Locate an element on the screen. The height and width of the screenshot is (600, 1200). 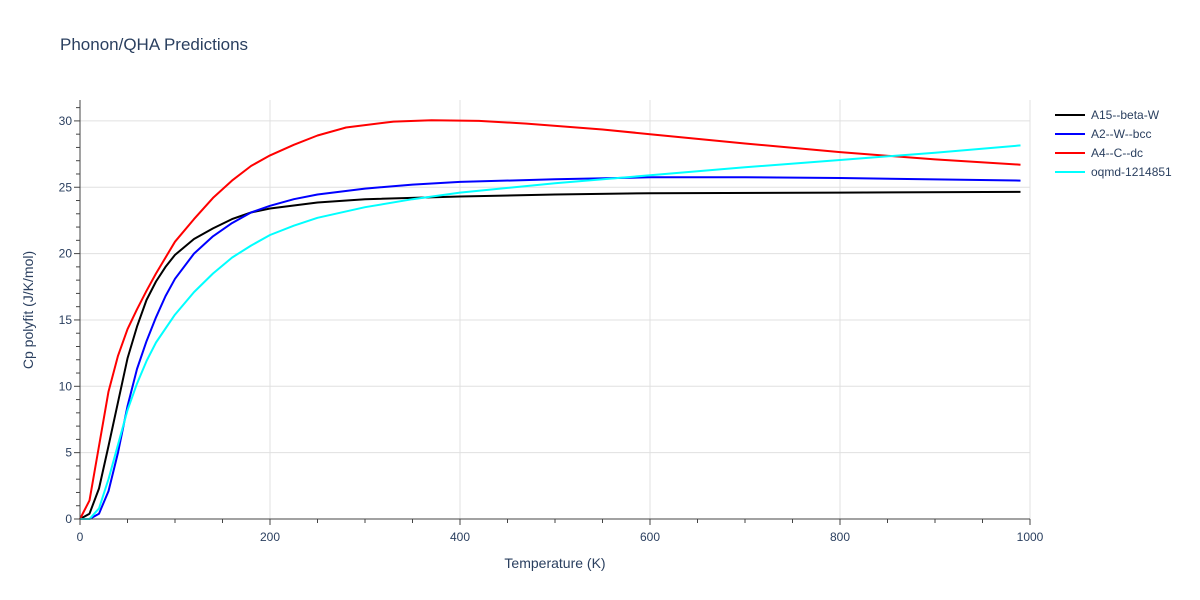
y-axis-label: Cp polyfit (J/K/mol) is located at coordinates (28, 310).